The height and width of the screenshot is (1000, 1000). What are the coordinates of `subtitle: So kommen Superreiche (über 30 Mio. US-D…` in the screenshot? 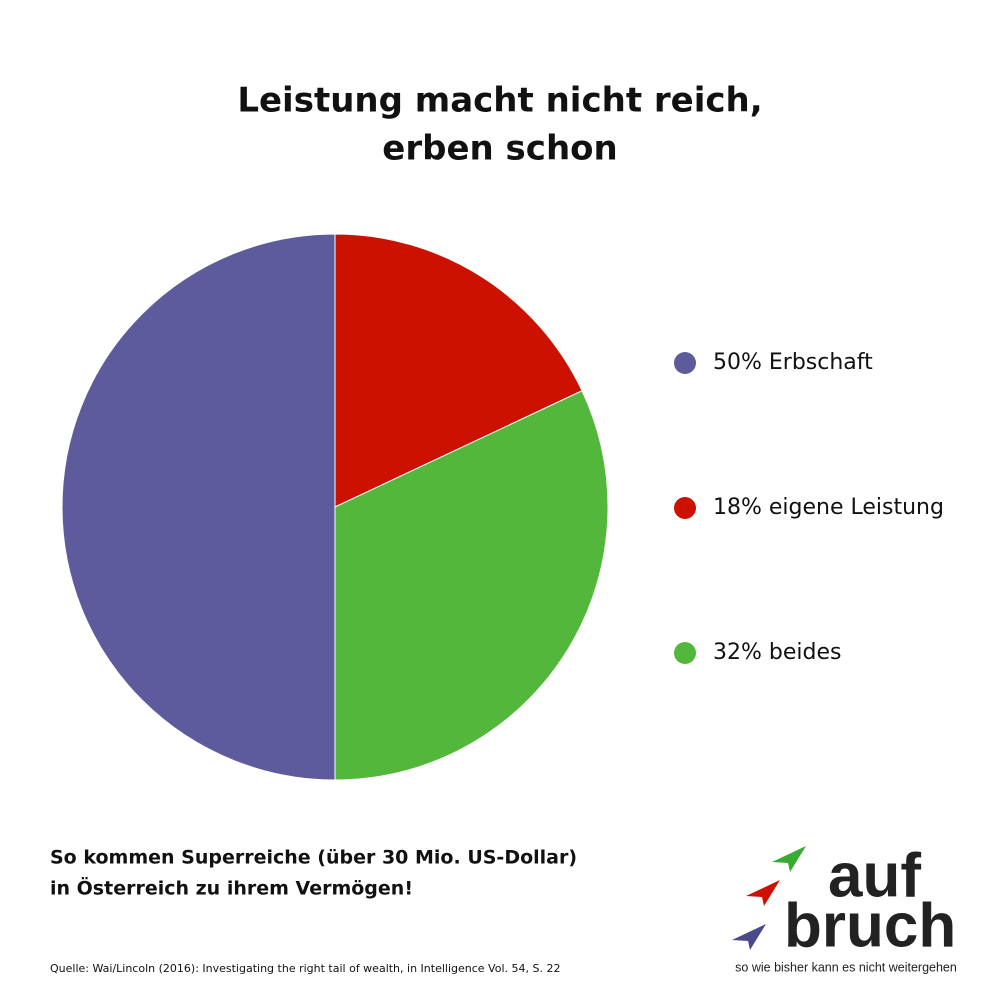 It's located at (313, 858).